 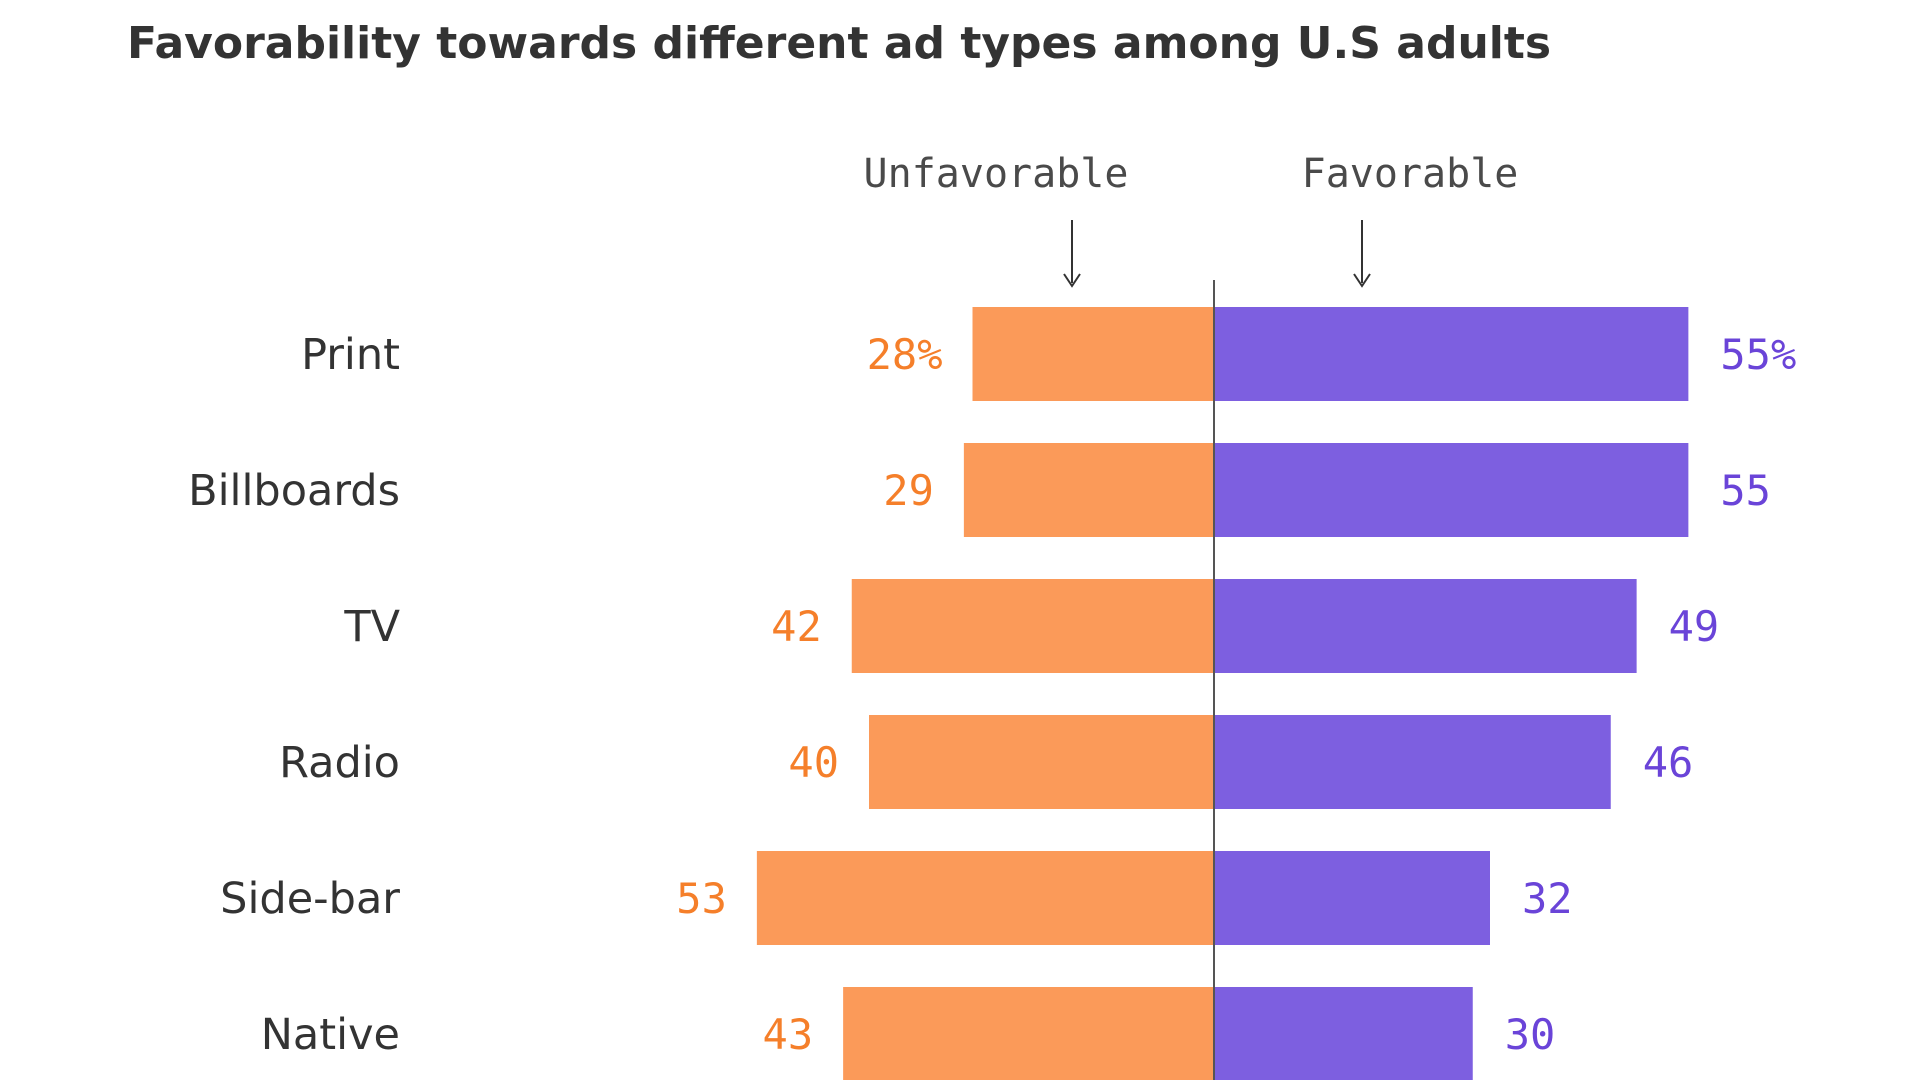 What do you see at coordinates (813, 762) in the screenshot?
I see `unfavorable-value-label: 40` at bounding box center [813, 762].